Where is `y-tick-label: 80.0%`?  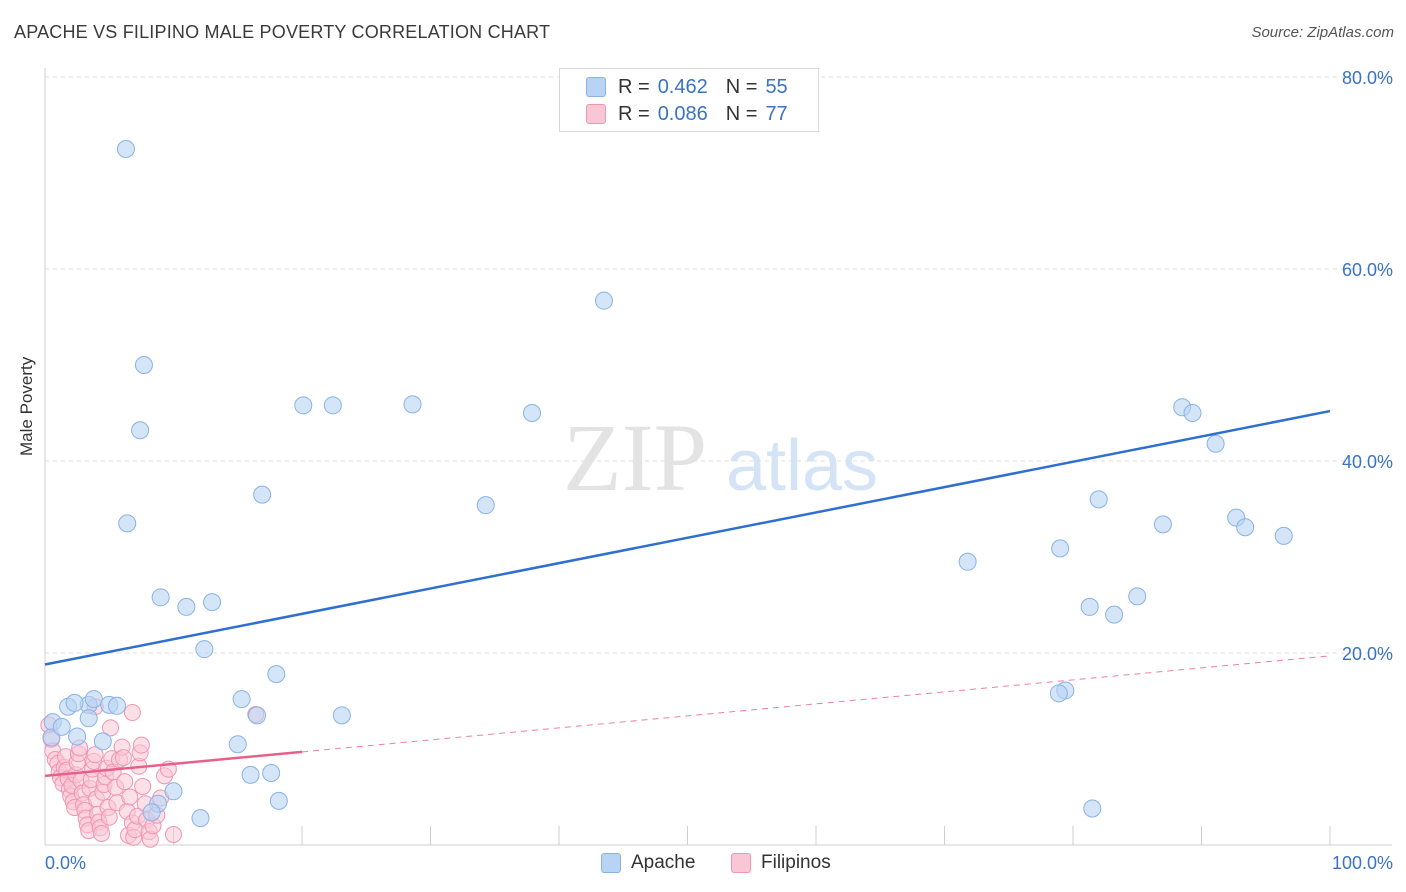 y-tick-label: 80.0% is located at coordinates (1367, 78).